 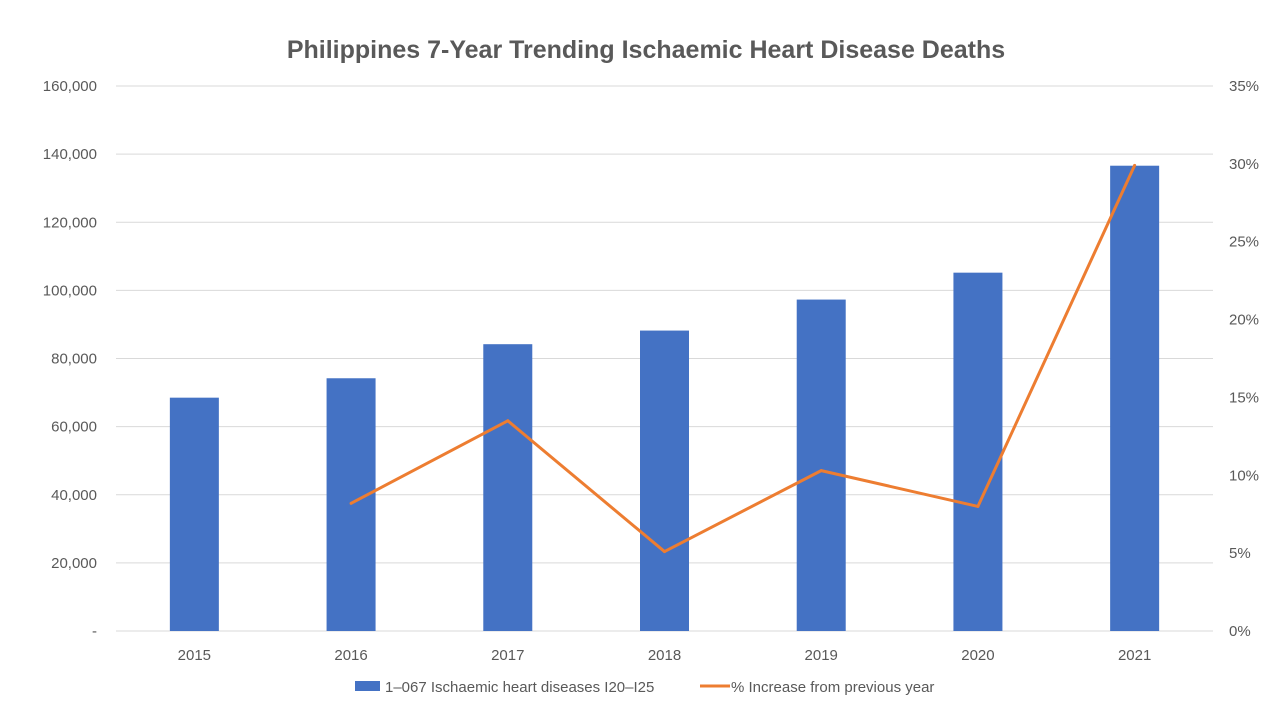 I want to click on y-left-tick-label: 120,000, so click(x=70, y=222).